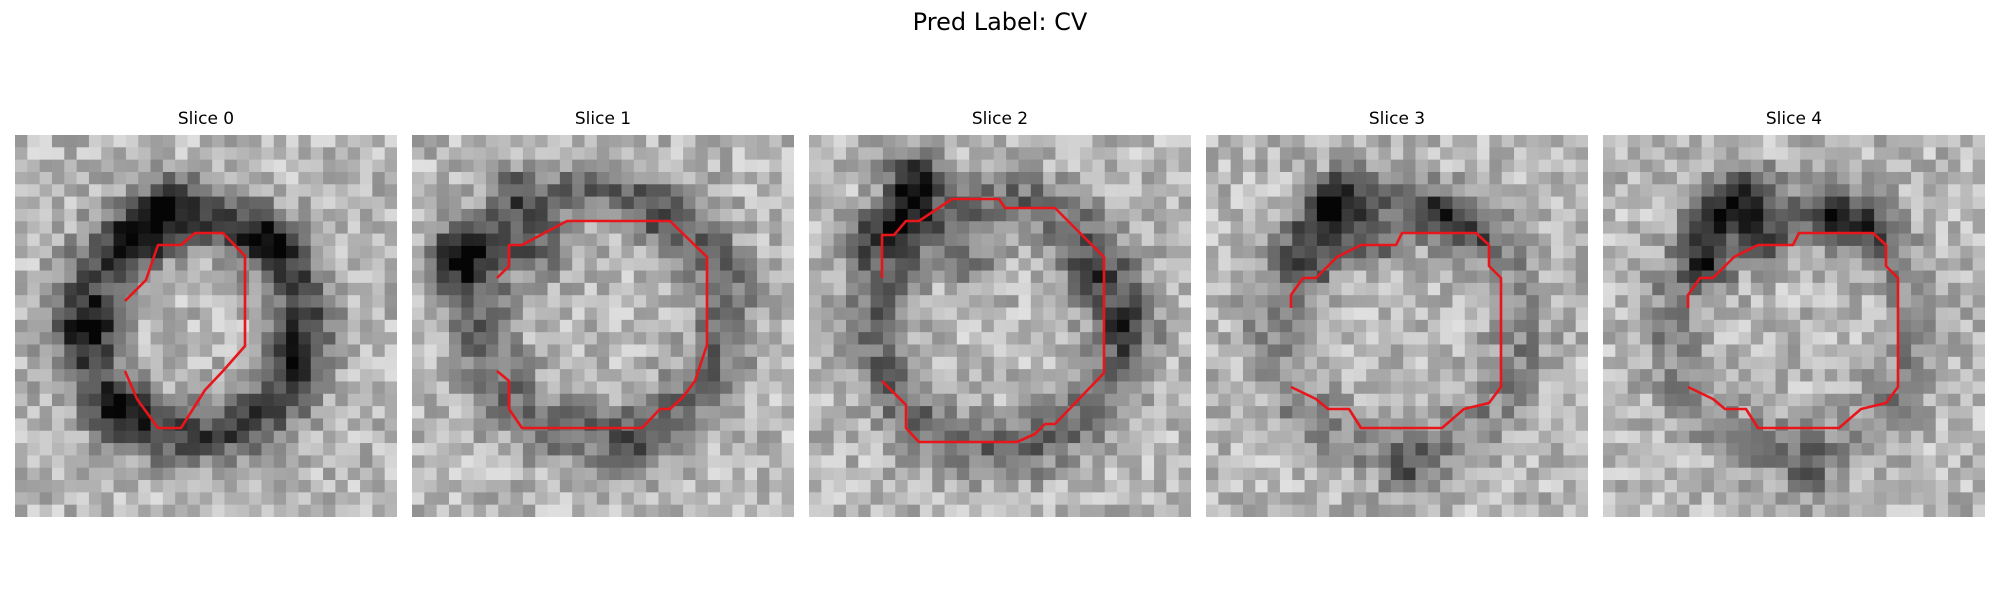 This screenshot has width=2000, height=600. Describe the element at coordinates (1794, 119) in the screenshot. I see `slice-title: Slice 4` at that location.